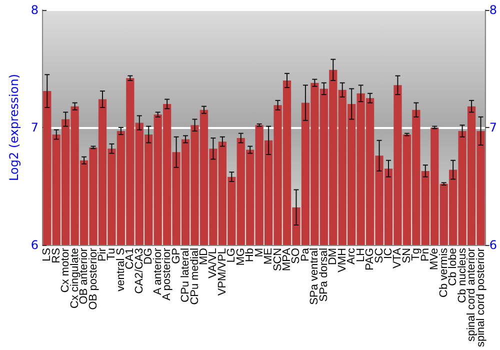  What do you see at coordinates (14, 127) in the screenshot?
I see `y-axis-title: Log2 (expression)` at bounding box center [14, 127].